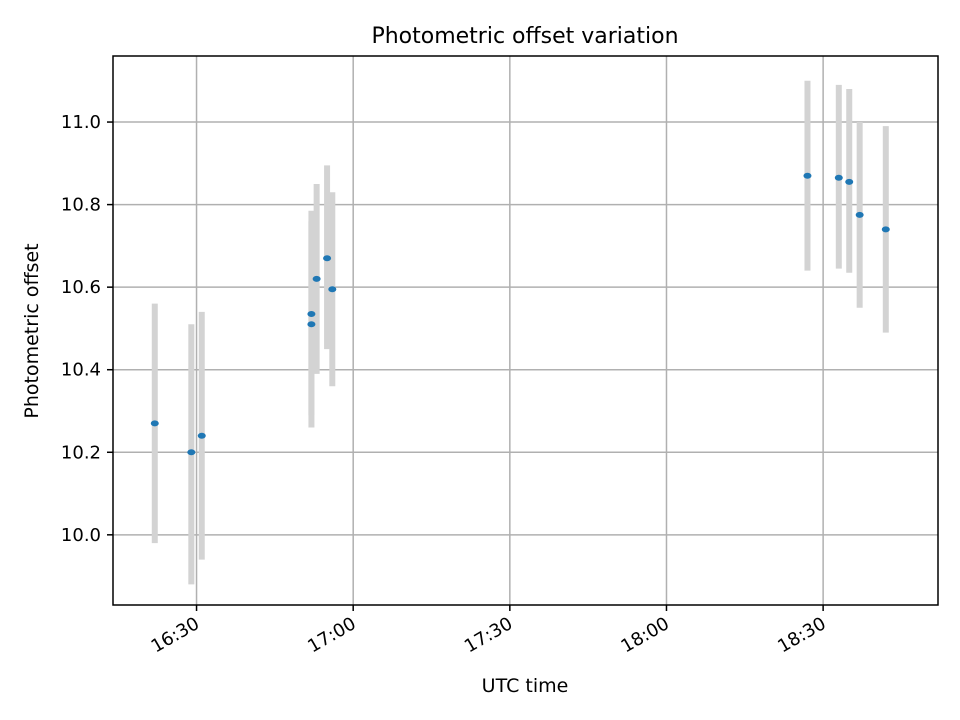  What do you see at coordinates (525, 686) in the screenshot?
I see `x-axis-label: UTC time` at bounding box center [525, 686].